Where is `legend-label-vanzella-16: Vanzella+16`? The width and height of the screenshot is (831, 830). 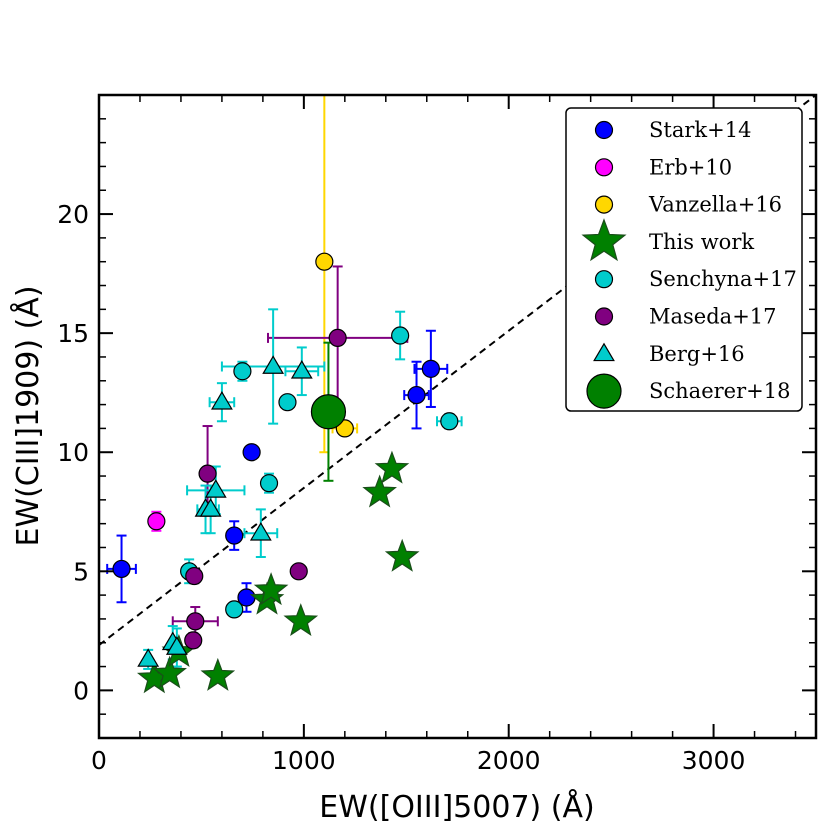
legend-label-vanzella-16: Vanzella+16 is located at coordinates (715, 205).